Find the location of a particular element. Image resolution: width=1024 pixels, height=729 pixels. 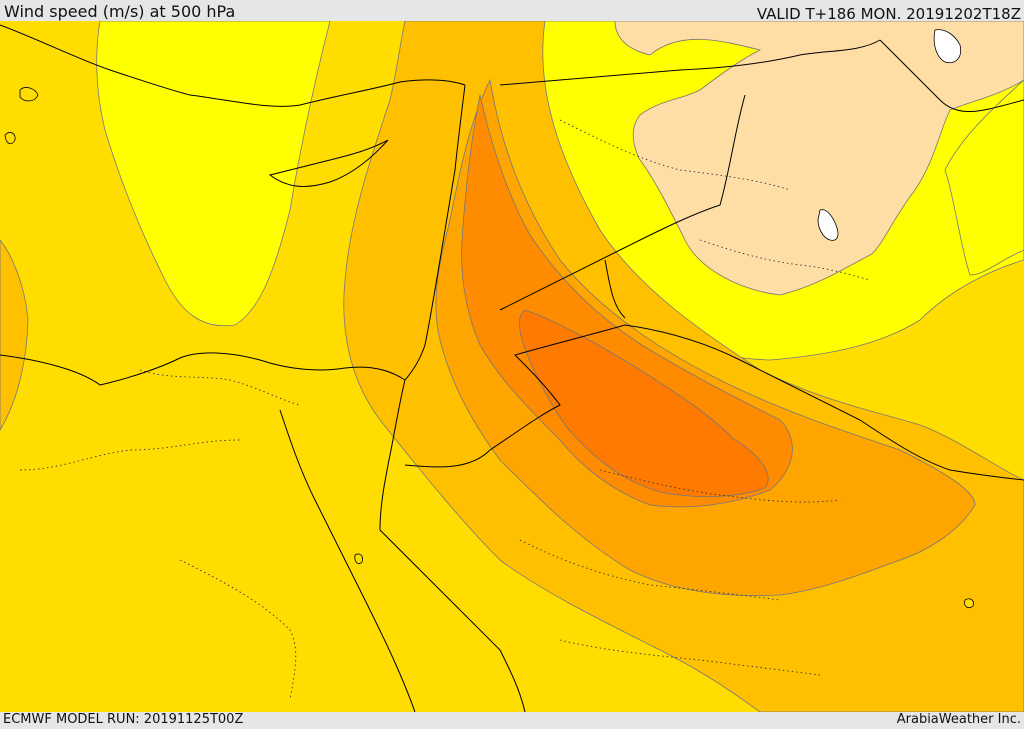

lake-van-area is located at coordinates (947, 46).